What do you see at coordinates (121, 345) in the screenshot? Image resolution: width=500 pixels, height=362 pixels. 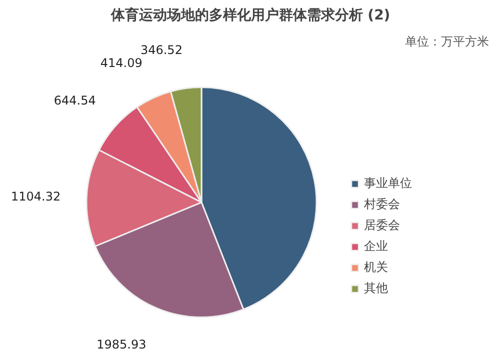 I see `data-label: 1985.93` at bounding box center [121, 345].